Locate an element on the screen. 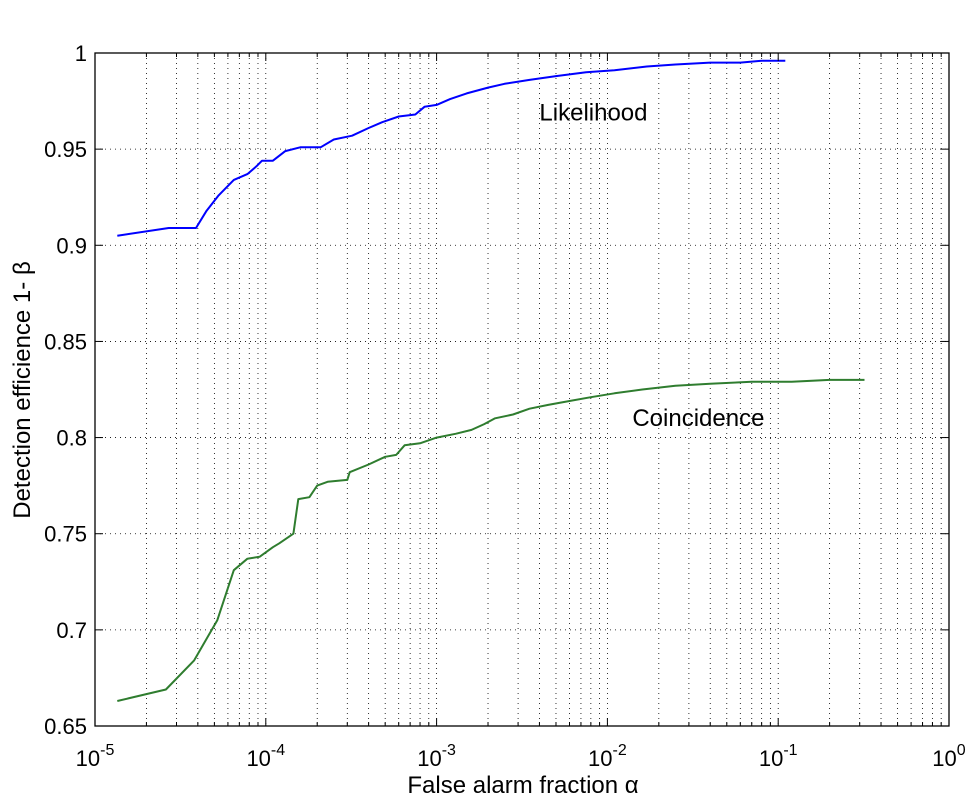 The height and width of the screenshot is (802, 977). annotation-2: Coincidence is located at coordinates (698, 418).